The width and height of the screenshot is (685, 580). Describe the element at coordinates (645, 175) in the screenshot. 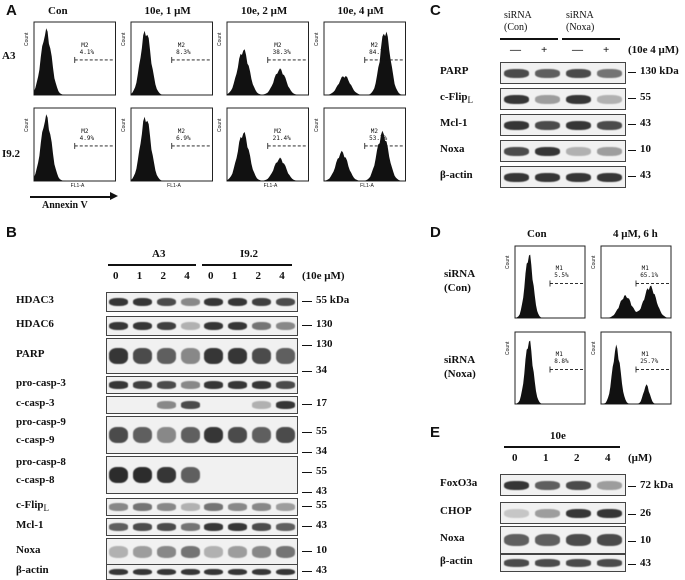

I see `panel-c-marker-4: 43` at that location.